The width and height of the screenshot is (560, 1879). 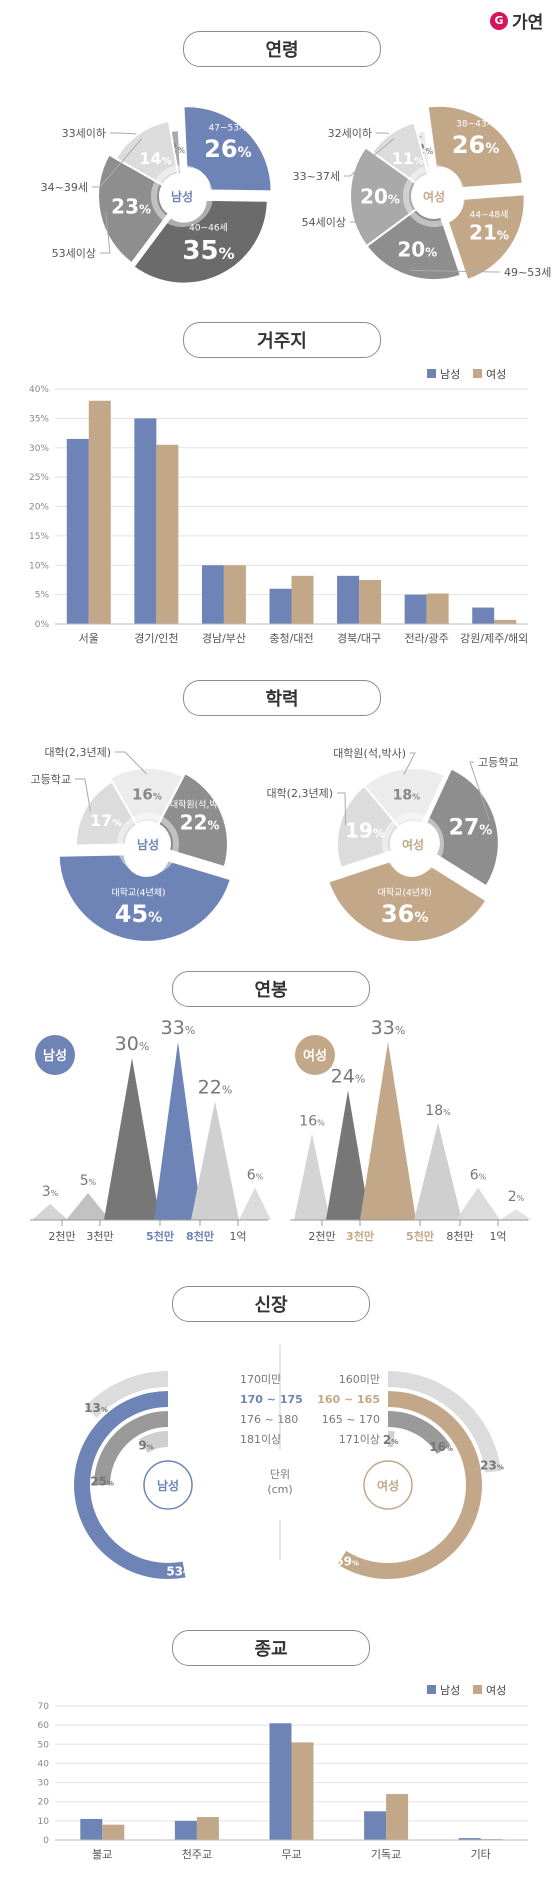 What do you see at coordinates (260, 1379) in the screenshot?
I see `height_male-category-0: 170미만` at bounding box center [260, 1379].